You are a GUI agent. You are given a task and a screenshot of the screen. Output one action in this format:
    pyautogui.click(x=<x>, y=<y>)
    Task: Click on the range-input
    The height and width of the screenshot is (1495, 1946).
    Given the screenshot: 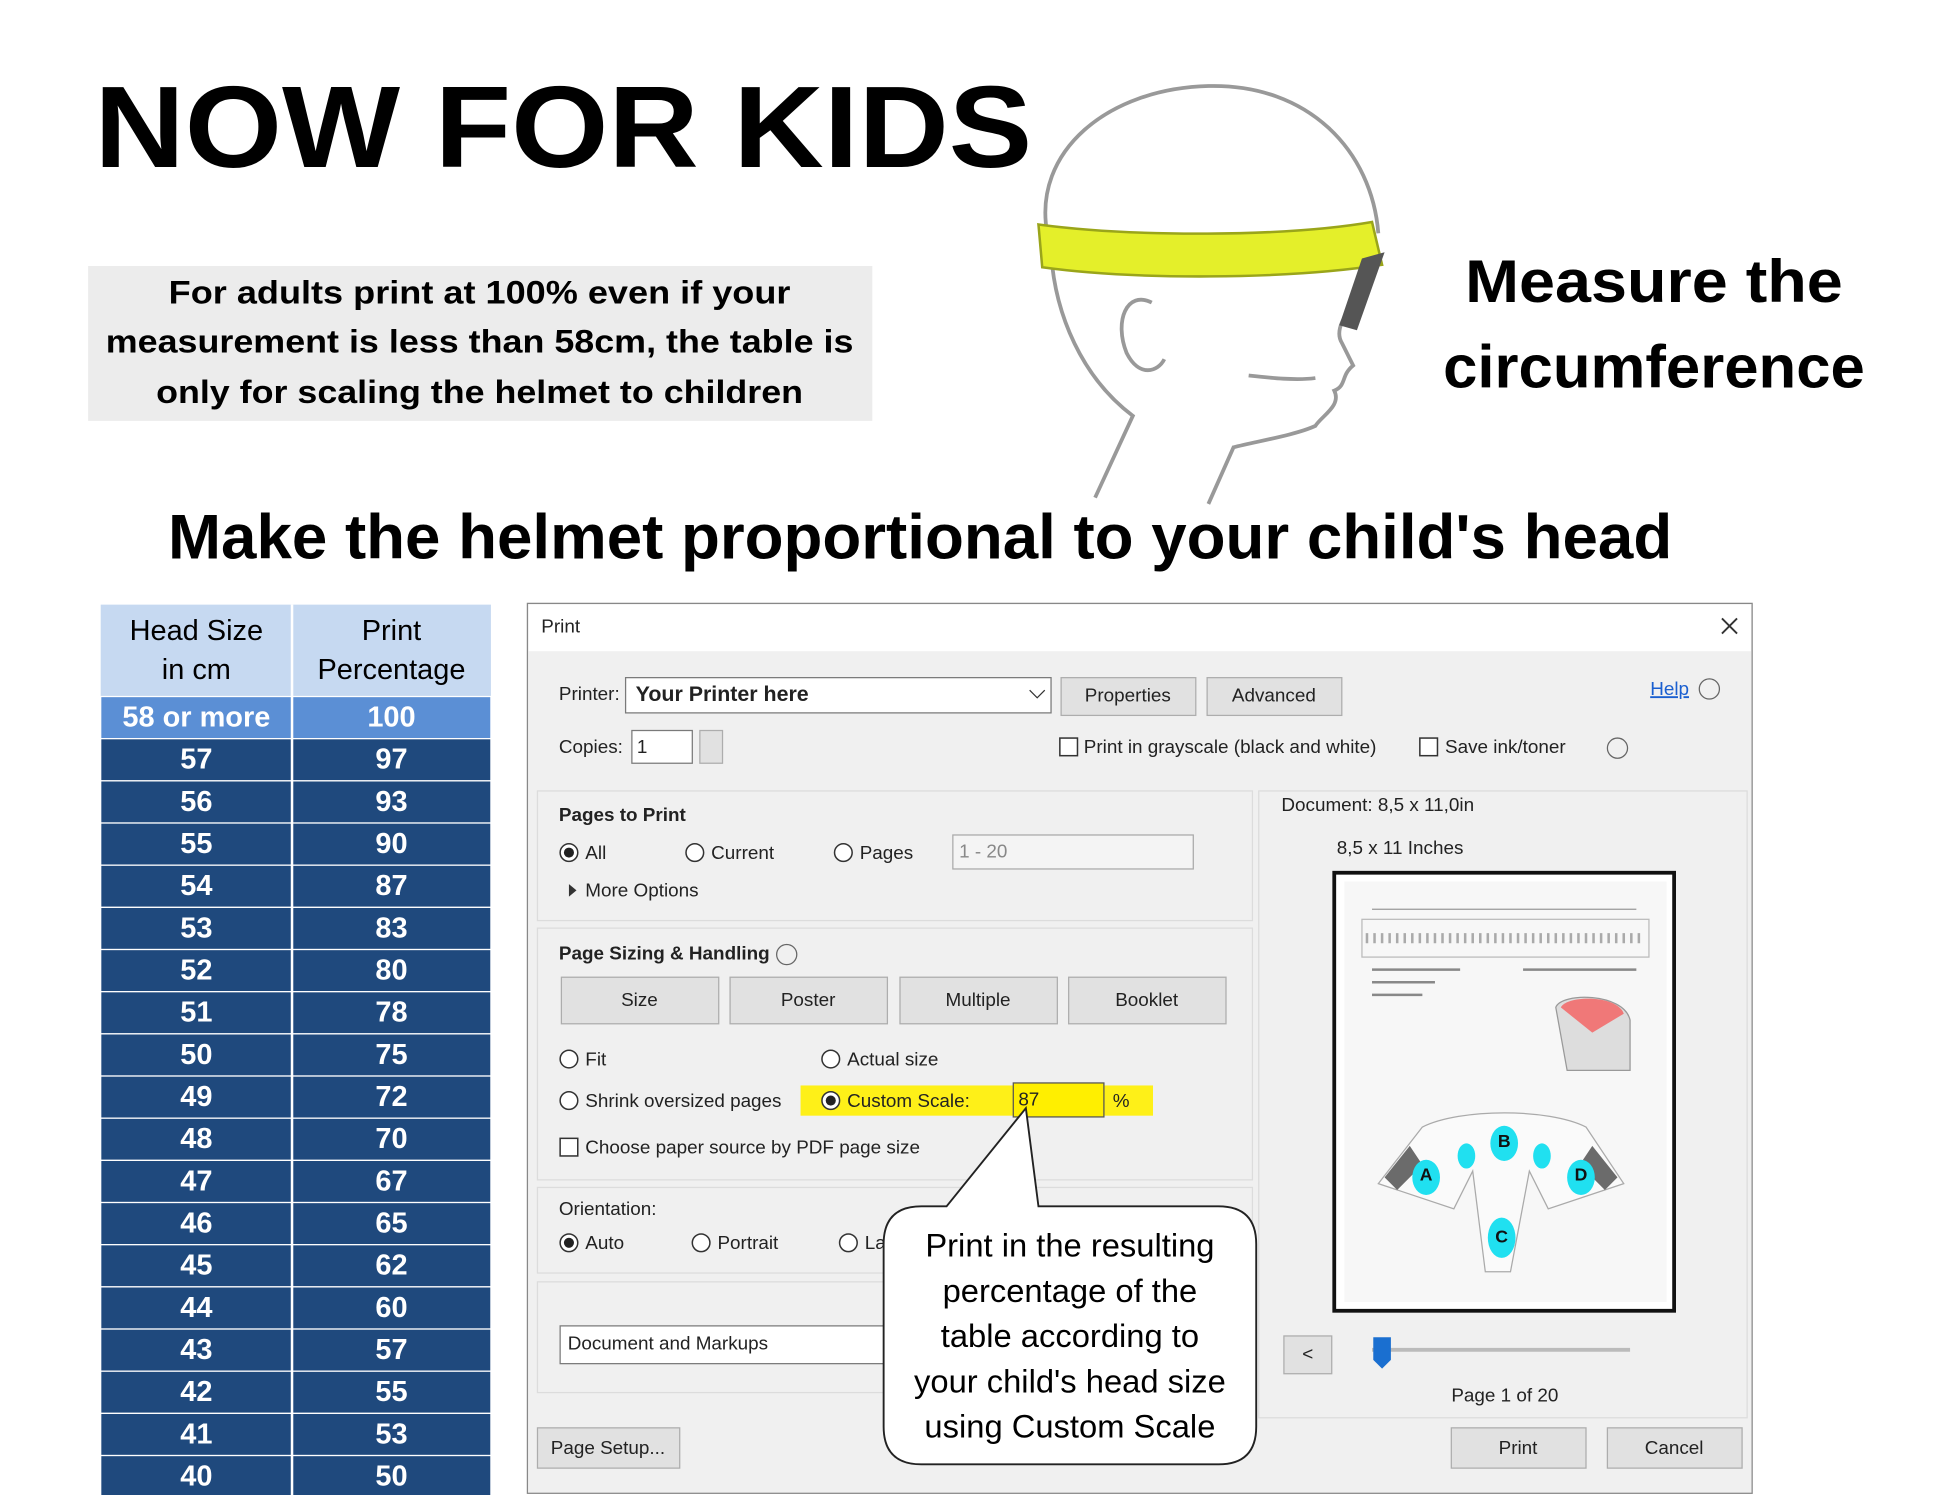 What is the action you would take?
    pyautogui.click(x=1073, y=852)
    